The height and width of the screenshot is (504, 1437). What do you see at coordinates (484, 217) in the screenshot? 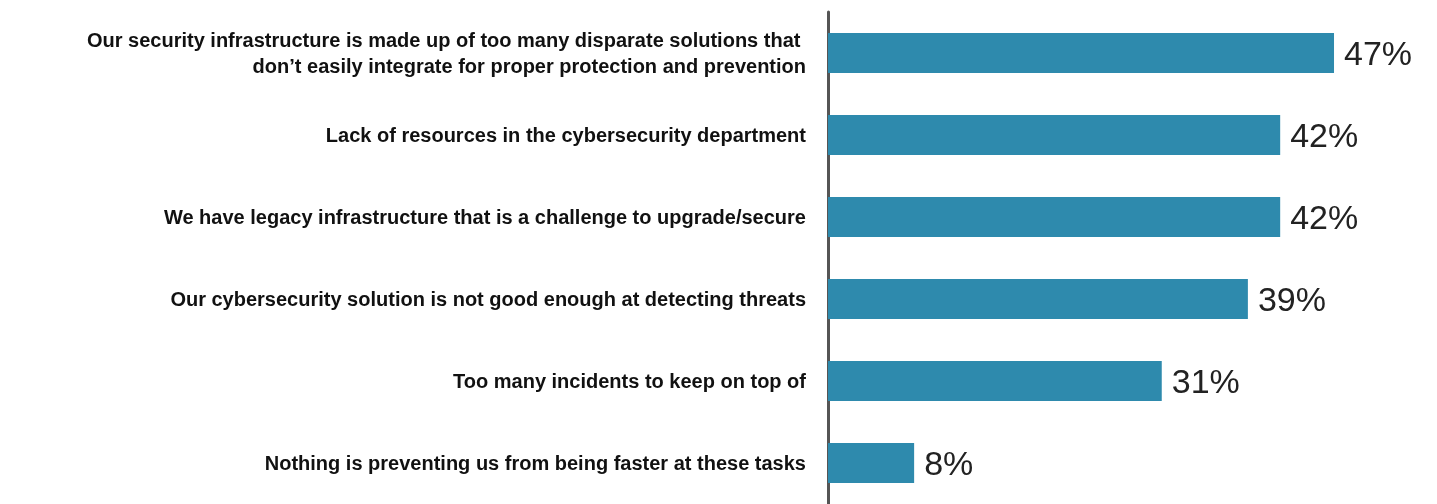
I see `y-tick-label: We have legacy infrastructure that is a challenge to upgrade/secure` at bounding box center [484, 217].